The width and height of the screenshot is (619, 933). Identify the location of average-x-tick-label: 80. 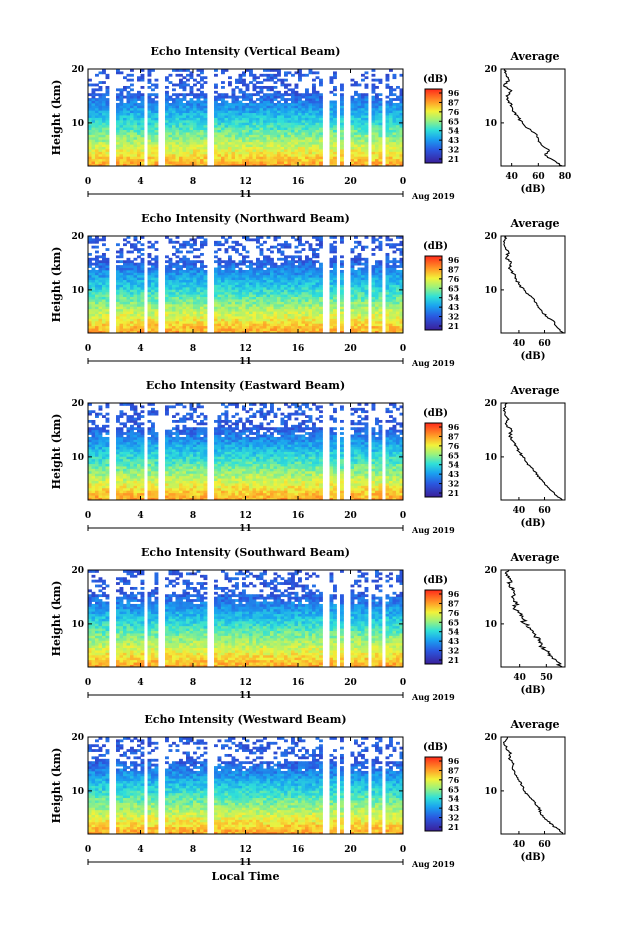
(565, 177).